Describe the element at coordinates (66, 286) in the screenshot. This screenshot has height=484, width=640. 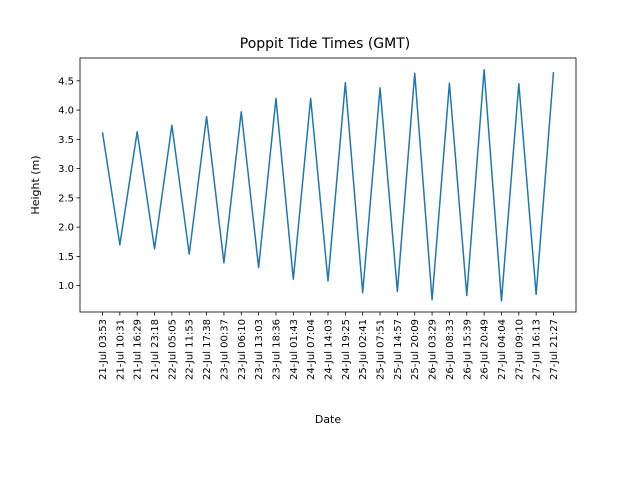
I see `y-tick-label: 1.0` at that location.